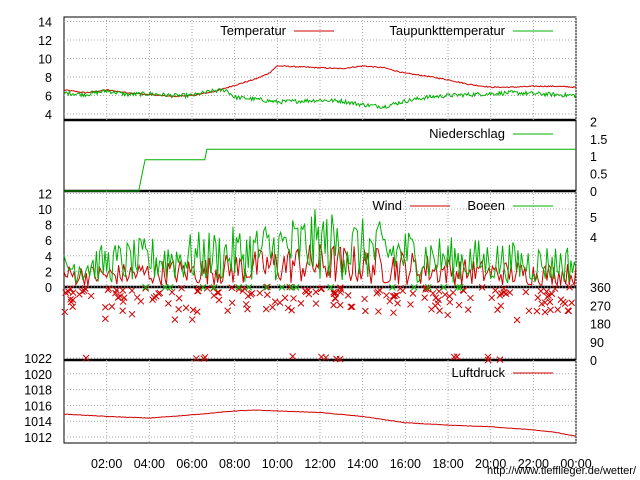  What do you see at coordinates (48, 257) in the screenshot?
I see `wind-y-tick: 4` at bounding box center [48, 257].